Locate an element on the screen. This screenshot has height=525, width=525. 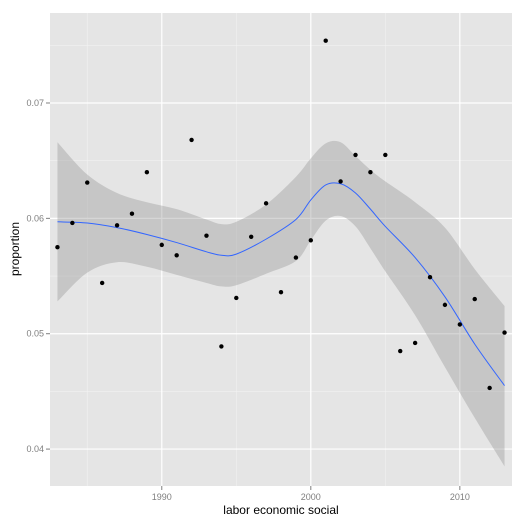
y-axis-ticks: 0.04 0.05 0.06 0.07 is located at coordinates (38, 276).